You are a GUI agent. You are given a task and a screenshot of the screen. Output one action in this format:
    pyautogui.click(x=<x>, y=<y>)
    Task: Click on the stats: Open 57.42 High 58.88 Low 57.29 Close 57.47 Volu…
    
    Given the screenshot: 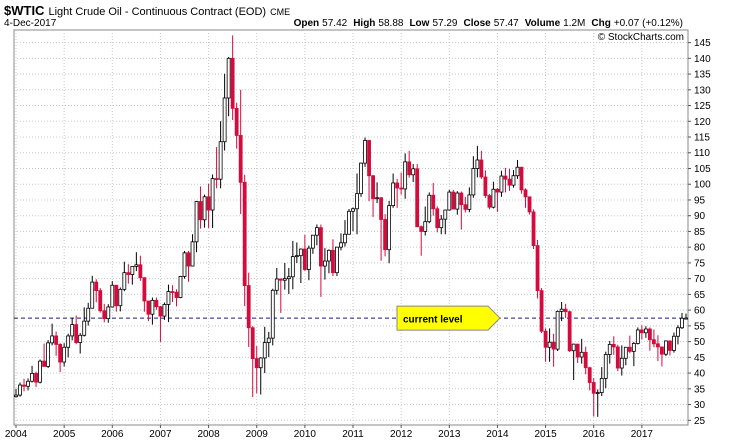 What is the action you would take?
    pyautogui.click(x=488, y=23)
    